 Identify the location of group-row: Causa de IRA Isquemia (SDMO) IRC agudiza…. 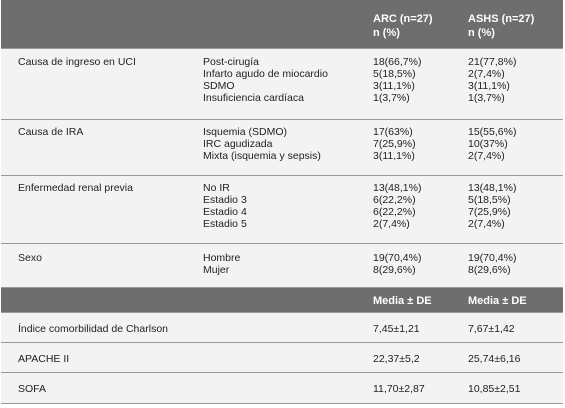
(282, 147).